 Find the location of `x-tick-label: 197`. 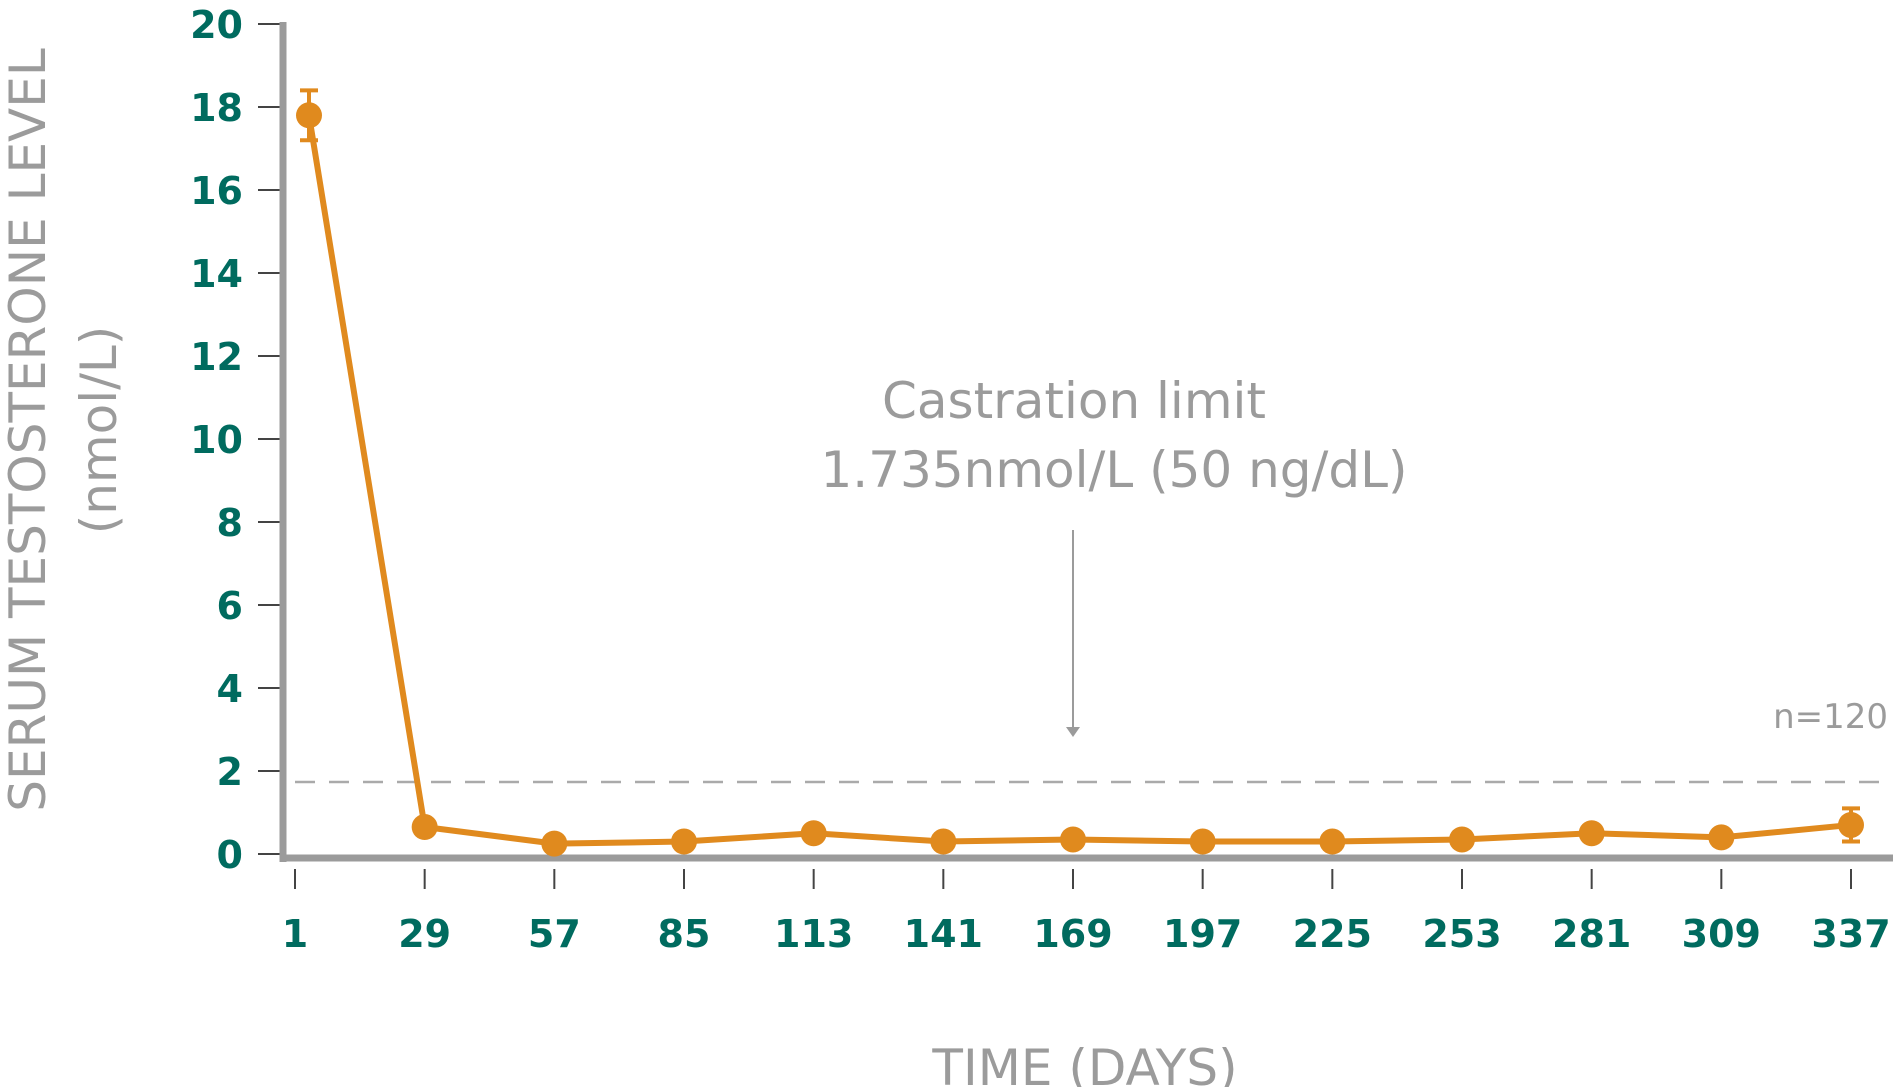

x-tick-label: 197 is located at coordinates (1202, 934).